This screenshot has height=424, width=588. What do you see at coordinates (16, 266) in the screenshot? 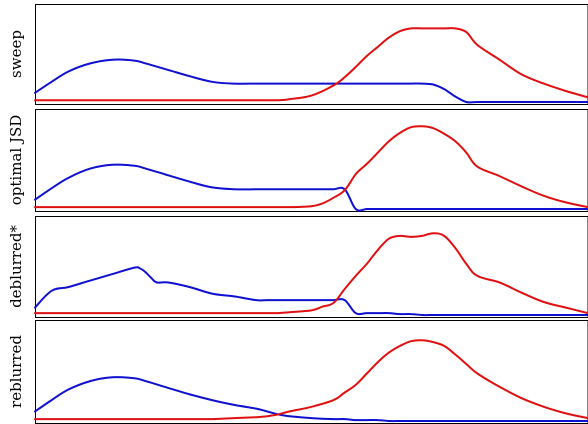
I see `panel-ylabel: deblurred*` at bounding box center [16, 266].